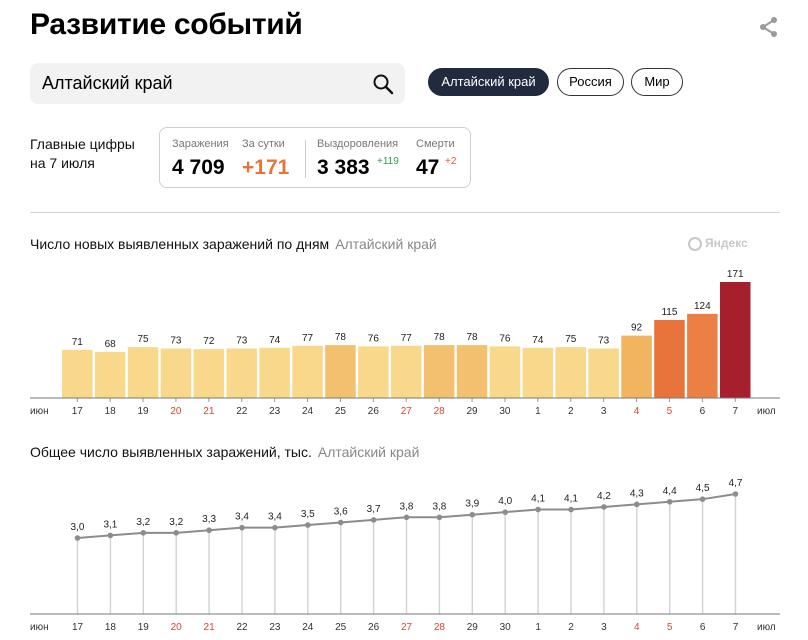  What do you see at coordinates (343, 167) in the screenshot?
I see `recovered-value: 3 383` at bounding box center [343, 167].